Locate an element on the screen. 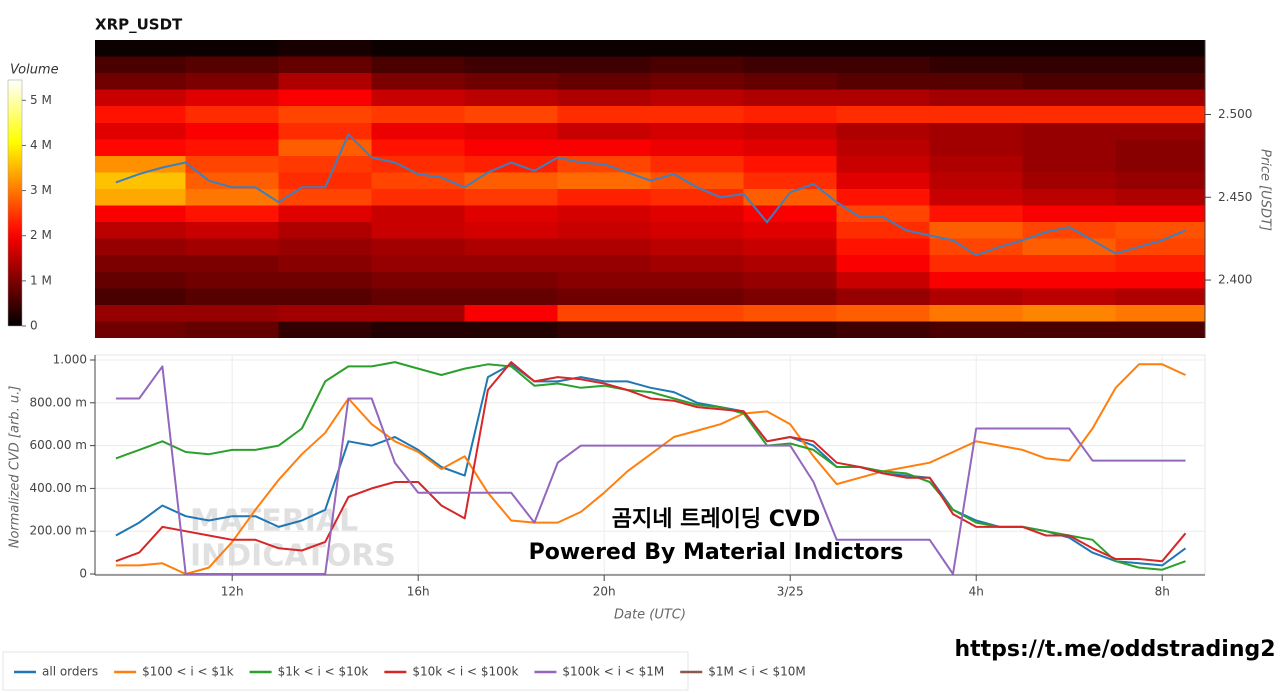 Image resolution: width=1280 pixels, height=693 pixels. colorbar-title: Volume is located at coordinates (34, 70).